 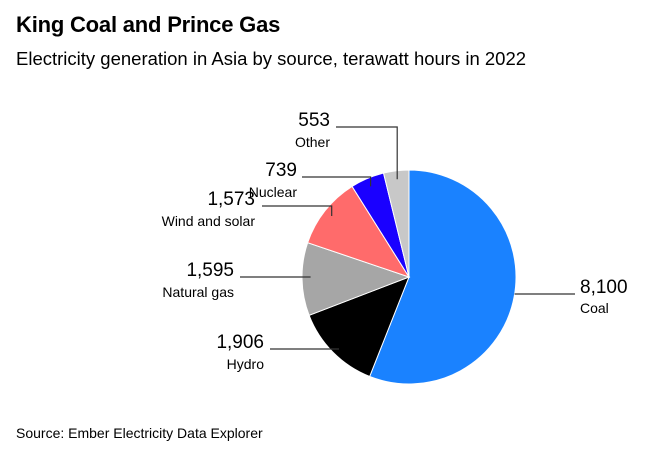 I want to click on value-label-hydro: 1,906, so click(x=240, y=342).